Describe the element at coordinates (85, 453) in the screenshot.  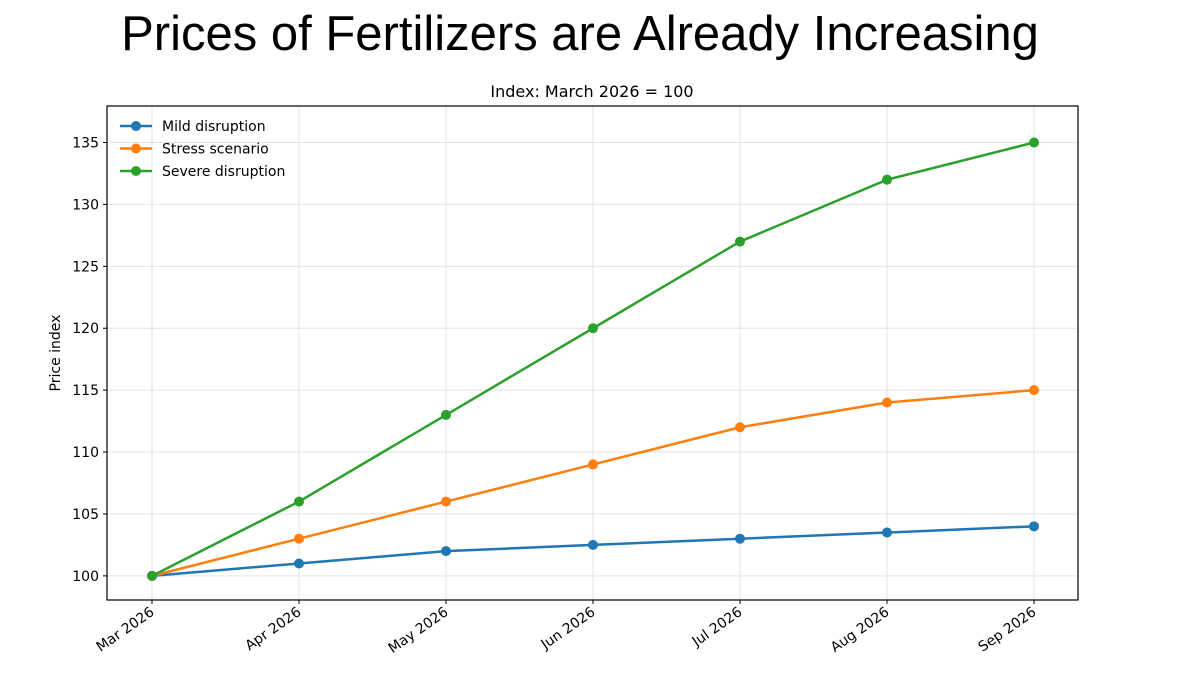
I see `y-tick-label: 110` at that location.